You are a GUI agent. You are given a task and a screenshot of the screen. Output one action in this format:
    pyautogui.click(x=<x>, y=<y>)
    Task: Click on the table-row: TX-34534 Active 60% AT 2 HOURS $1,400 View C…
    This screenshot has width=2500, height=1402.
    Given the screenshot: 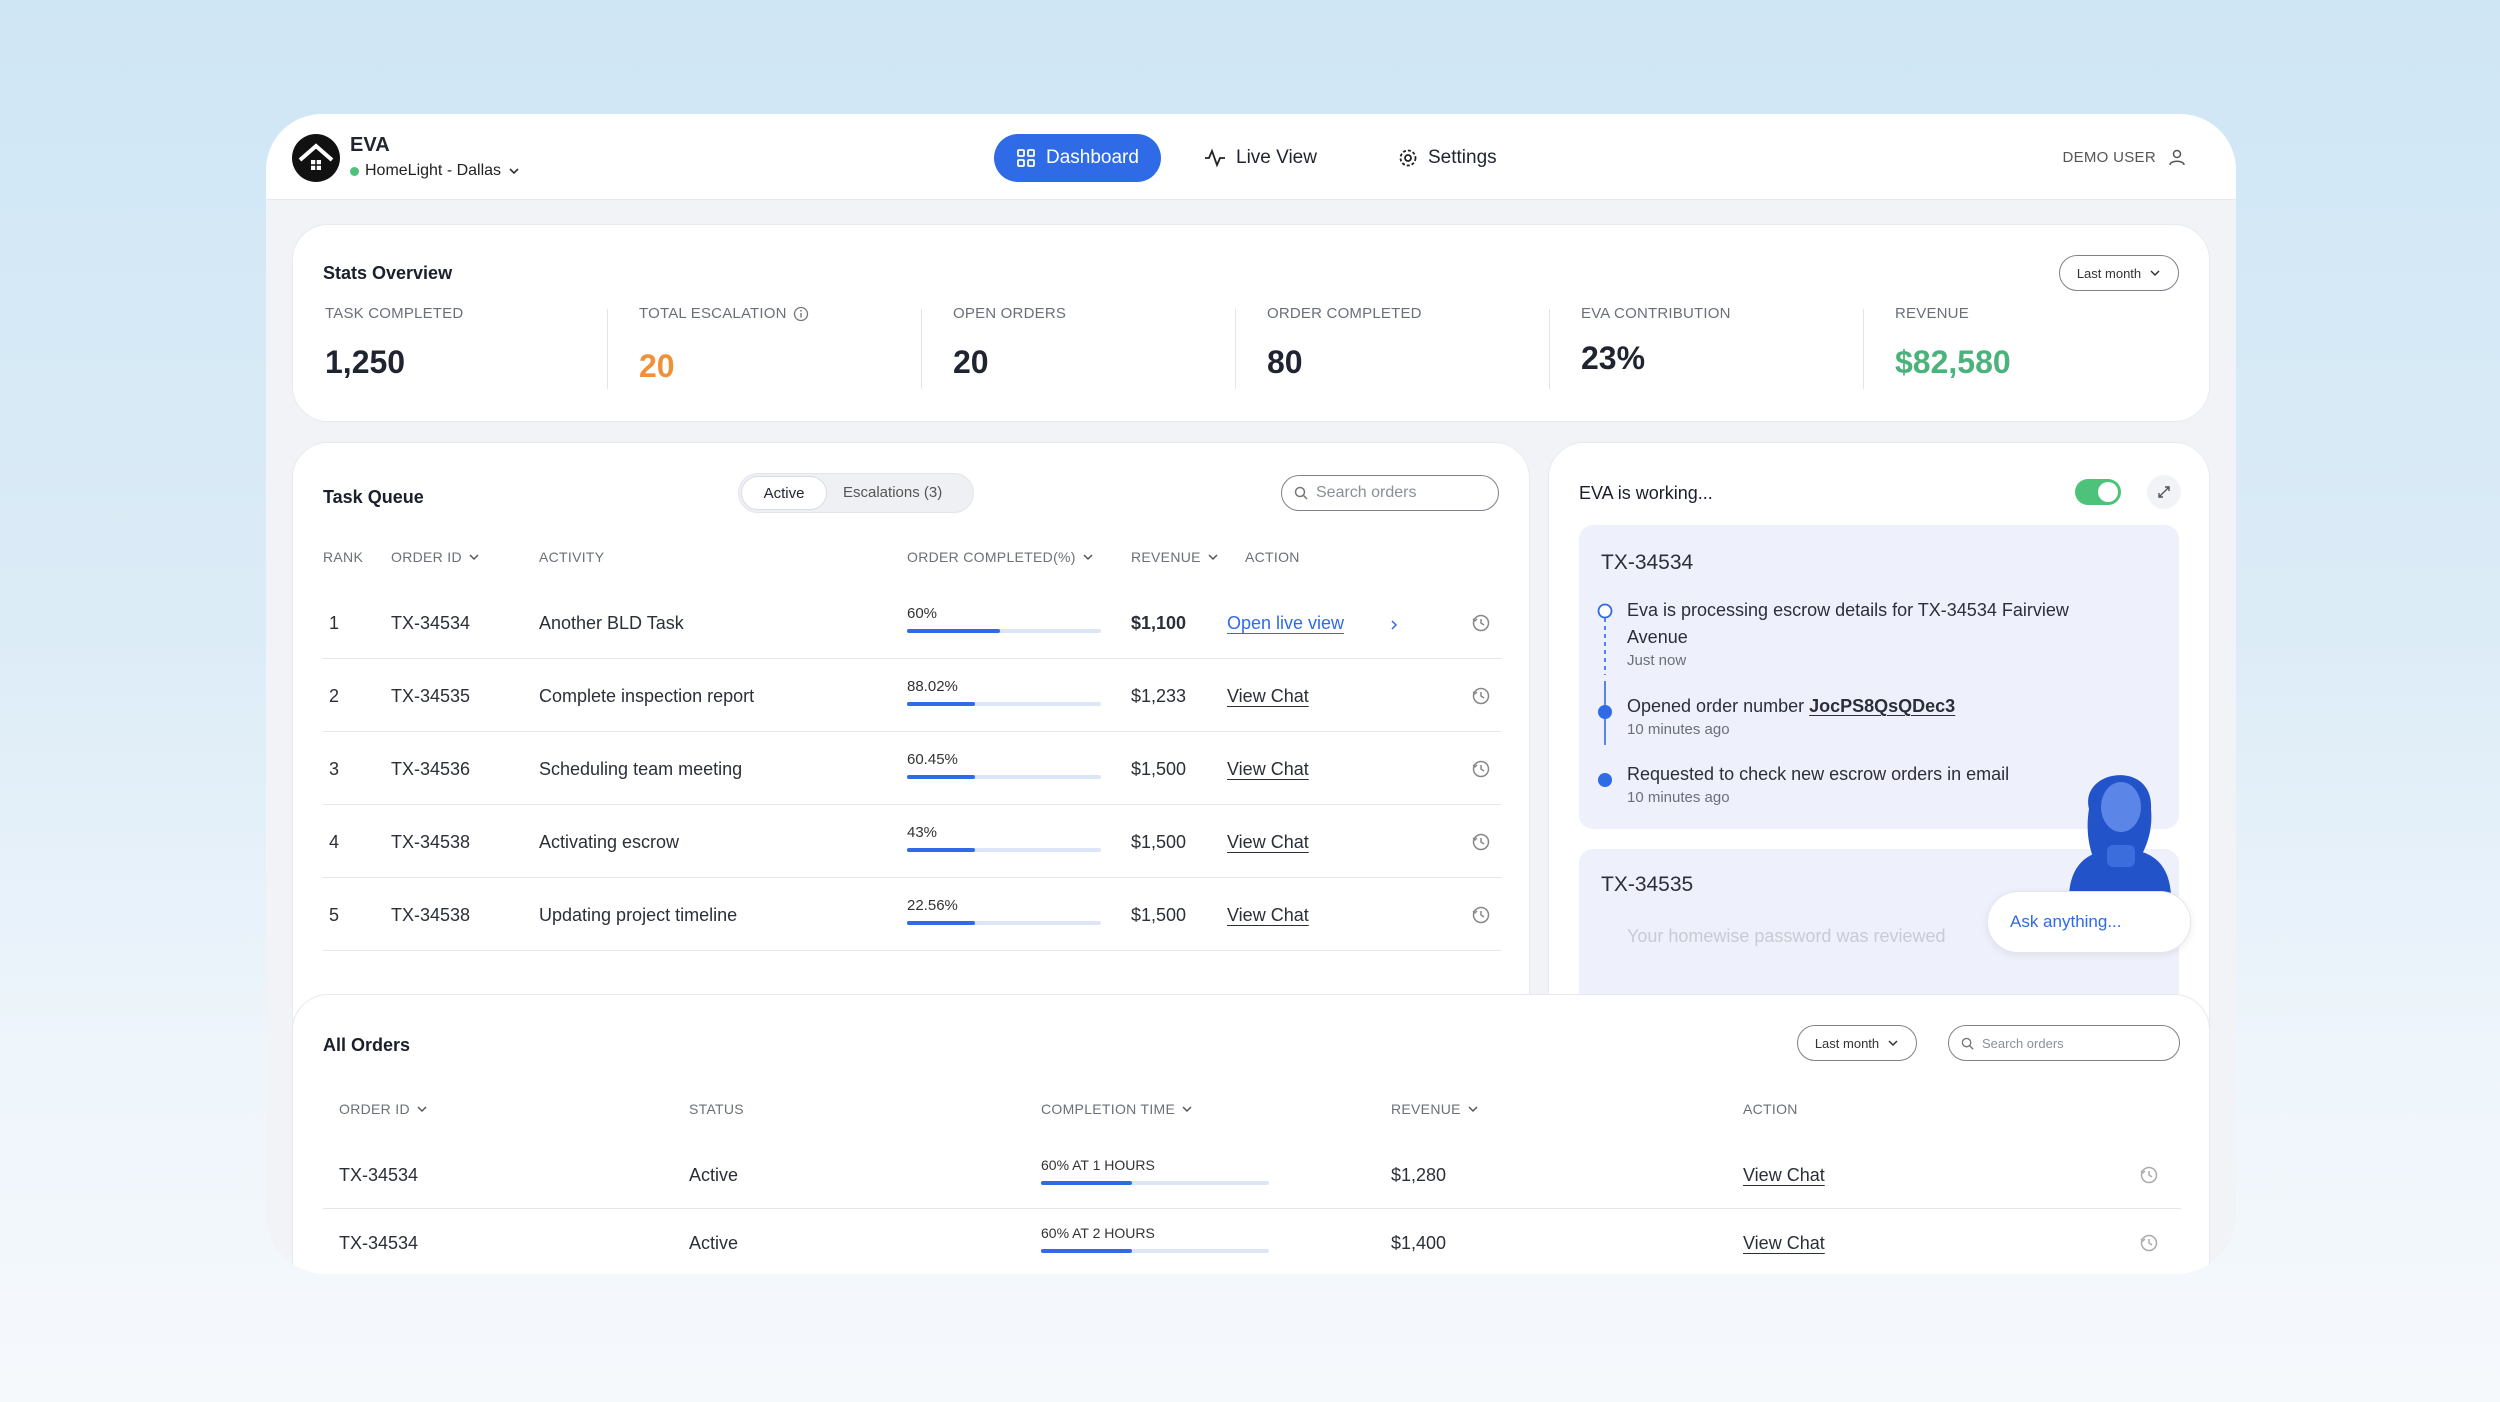 What is the action you would take?
    pyautogui.click(x=1252, y=1241)
    